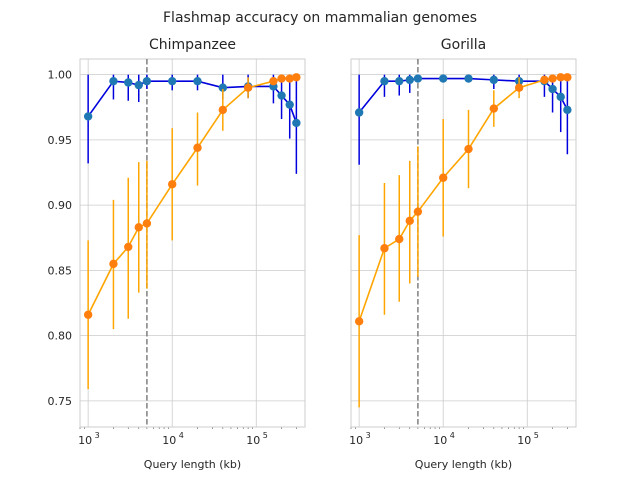  I want to click on y-tick-label: 0.85, so click(60, 270).